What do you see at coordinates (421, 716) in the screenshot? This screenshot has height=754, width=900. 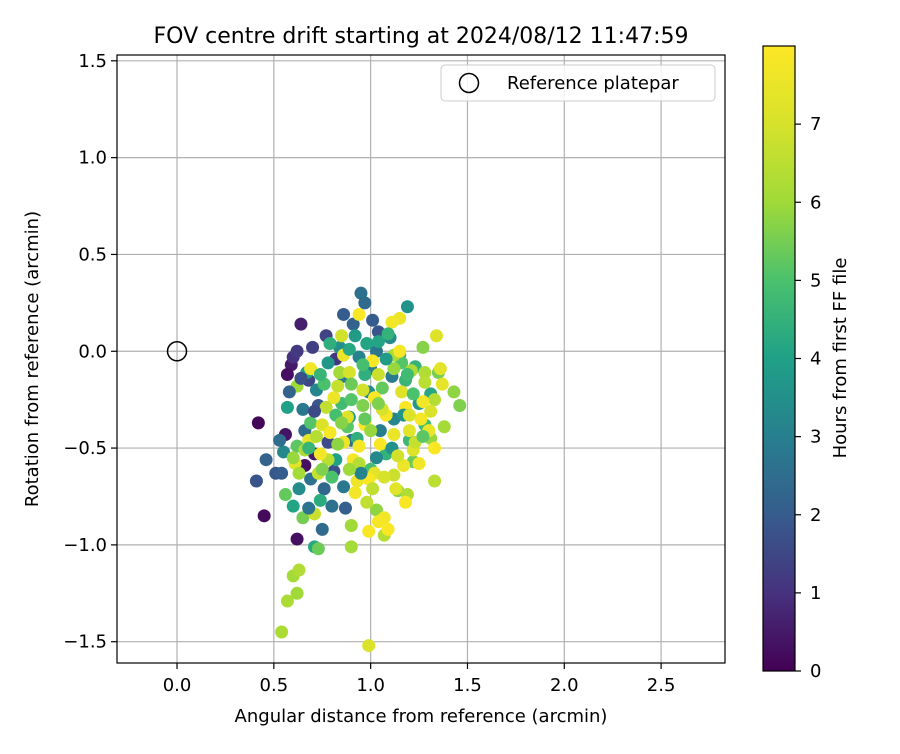 I see `x-axis-label: Angular distance from reference (arcmin)` at bounding box center [421, 716].